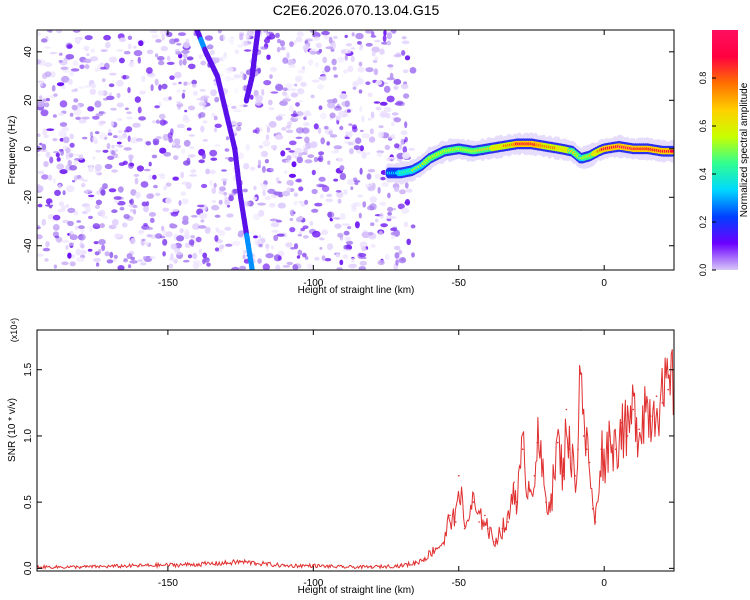  Describe the element at coordinates (28, 436) in the screenshot. I see `y-tick-label: 1.0` at that location.